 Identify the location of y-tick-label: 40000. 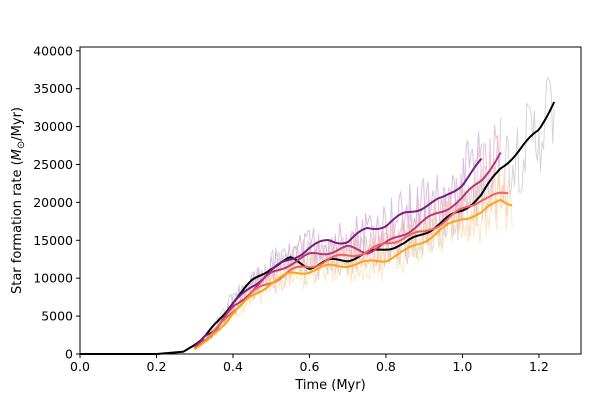
(53, 50).